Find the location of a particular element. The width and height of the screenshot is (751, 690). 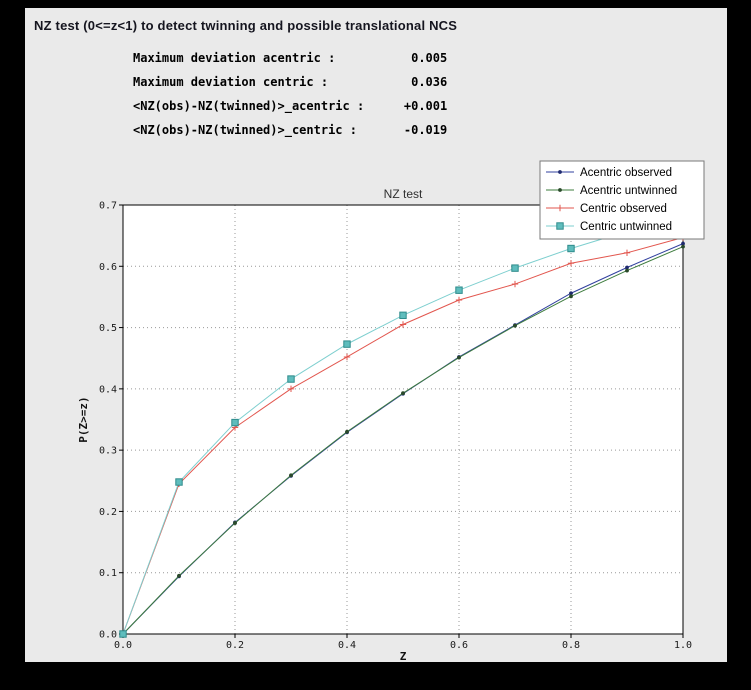

stat-value: 0.005 is located at coordinates (429, 58).